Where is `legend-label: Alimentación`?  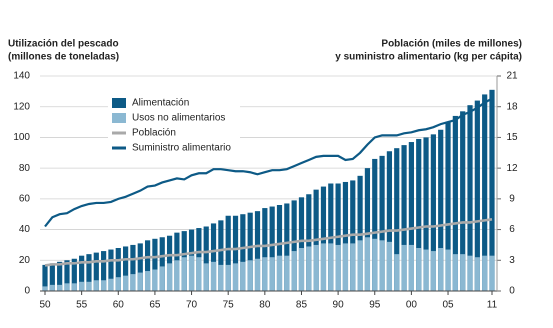 legend-label: Alimentación is located at coordinates (160, 103).